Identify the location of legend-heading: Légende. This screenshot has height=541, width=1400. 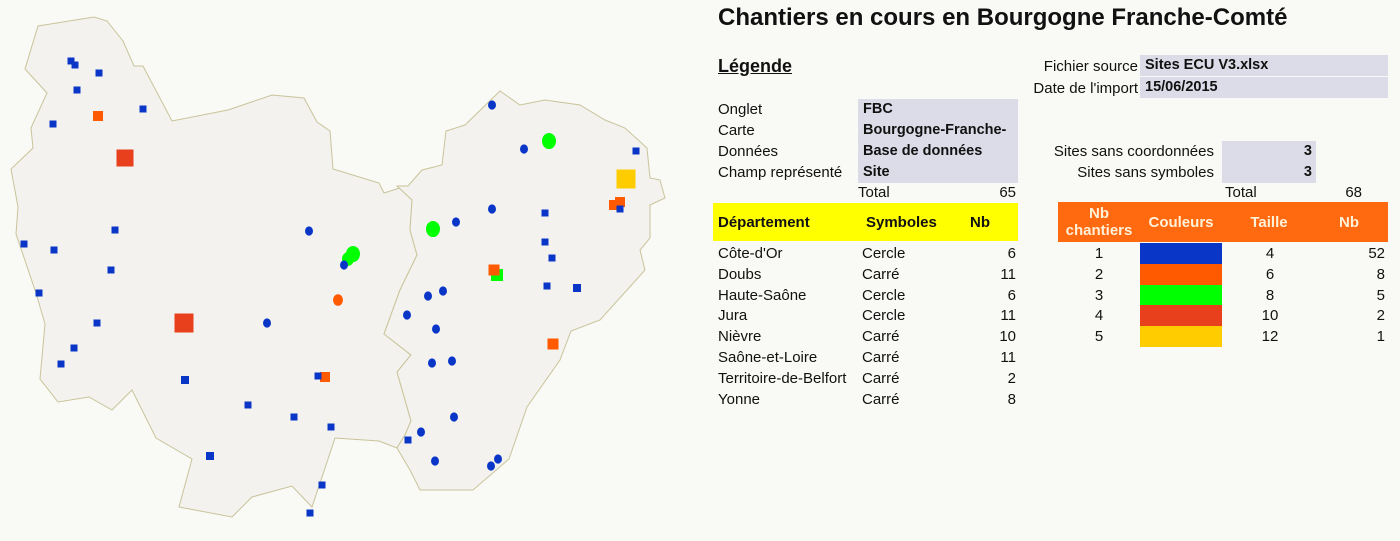
(755, 66).